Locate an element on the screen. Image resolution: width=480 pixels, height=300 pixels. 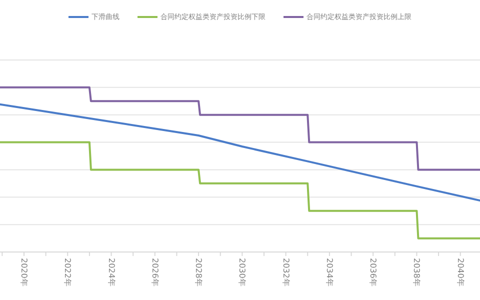
x-tick-label: 2038年 is located at coordinates (417, 272).